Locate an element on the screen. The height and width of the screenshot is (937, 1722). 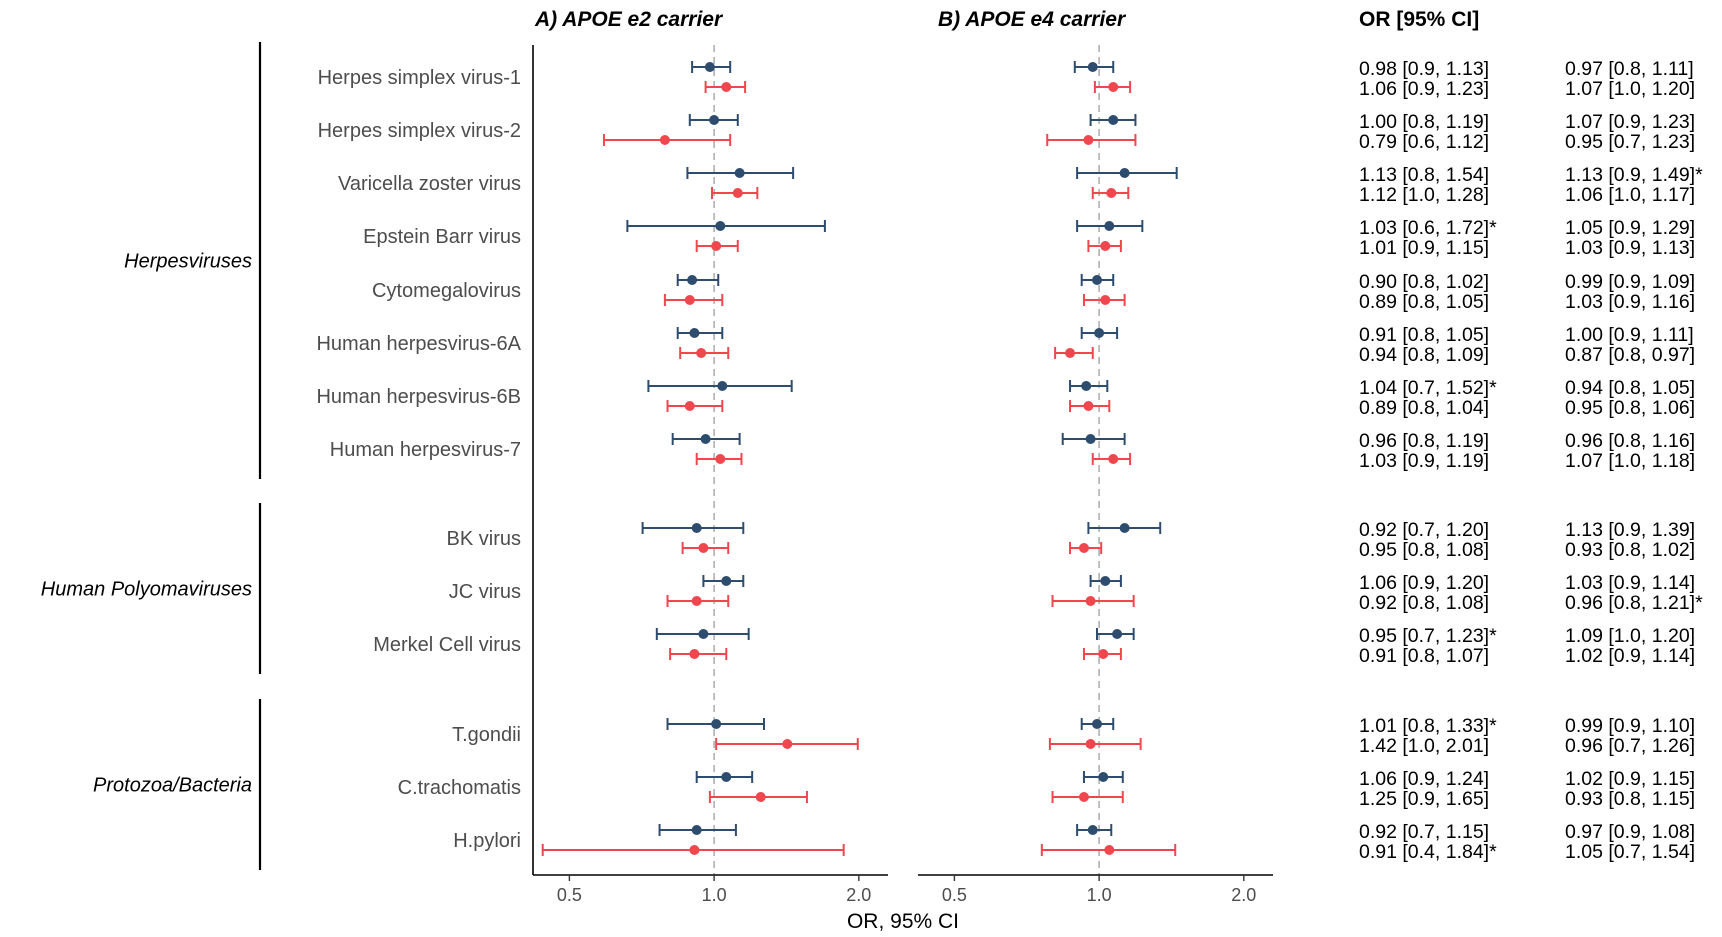
or-text-e2-6-2: 0.89 [0.8, 1.04] is located at coordinates (1424, 408).